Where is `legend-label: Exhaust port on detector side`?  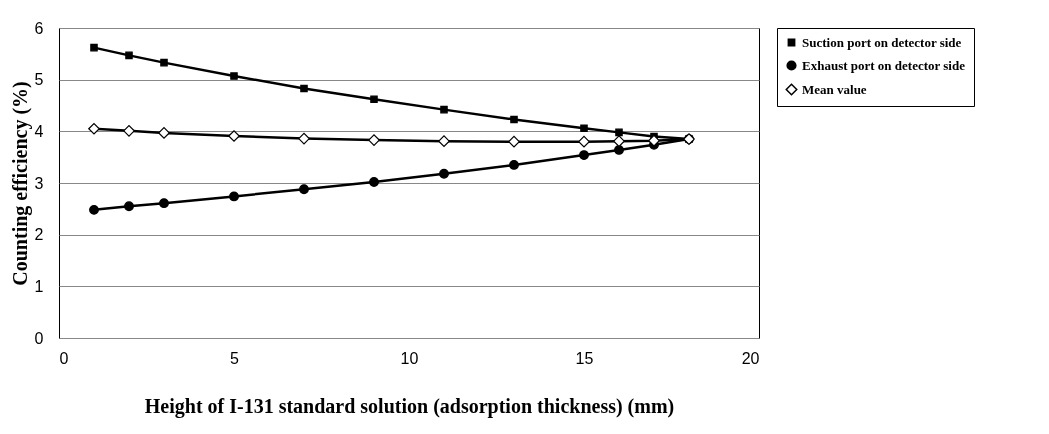
legend-label: Exhaust port on detector side is located at coordinates (884, 65).